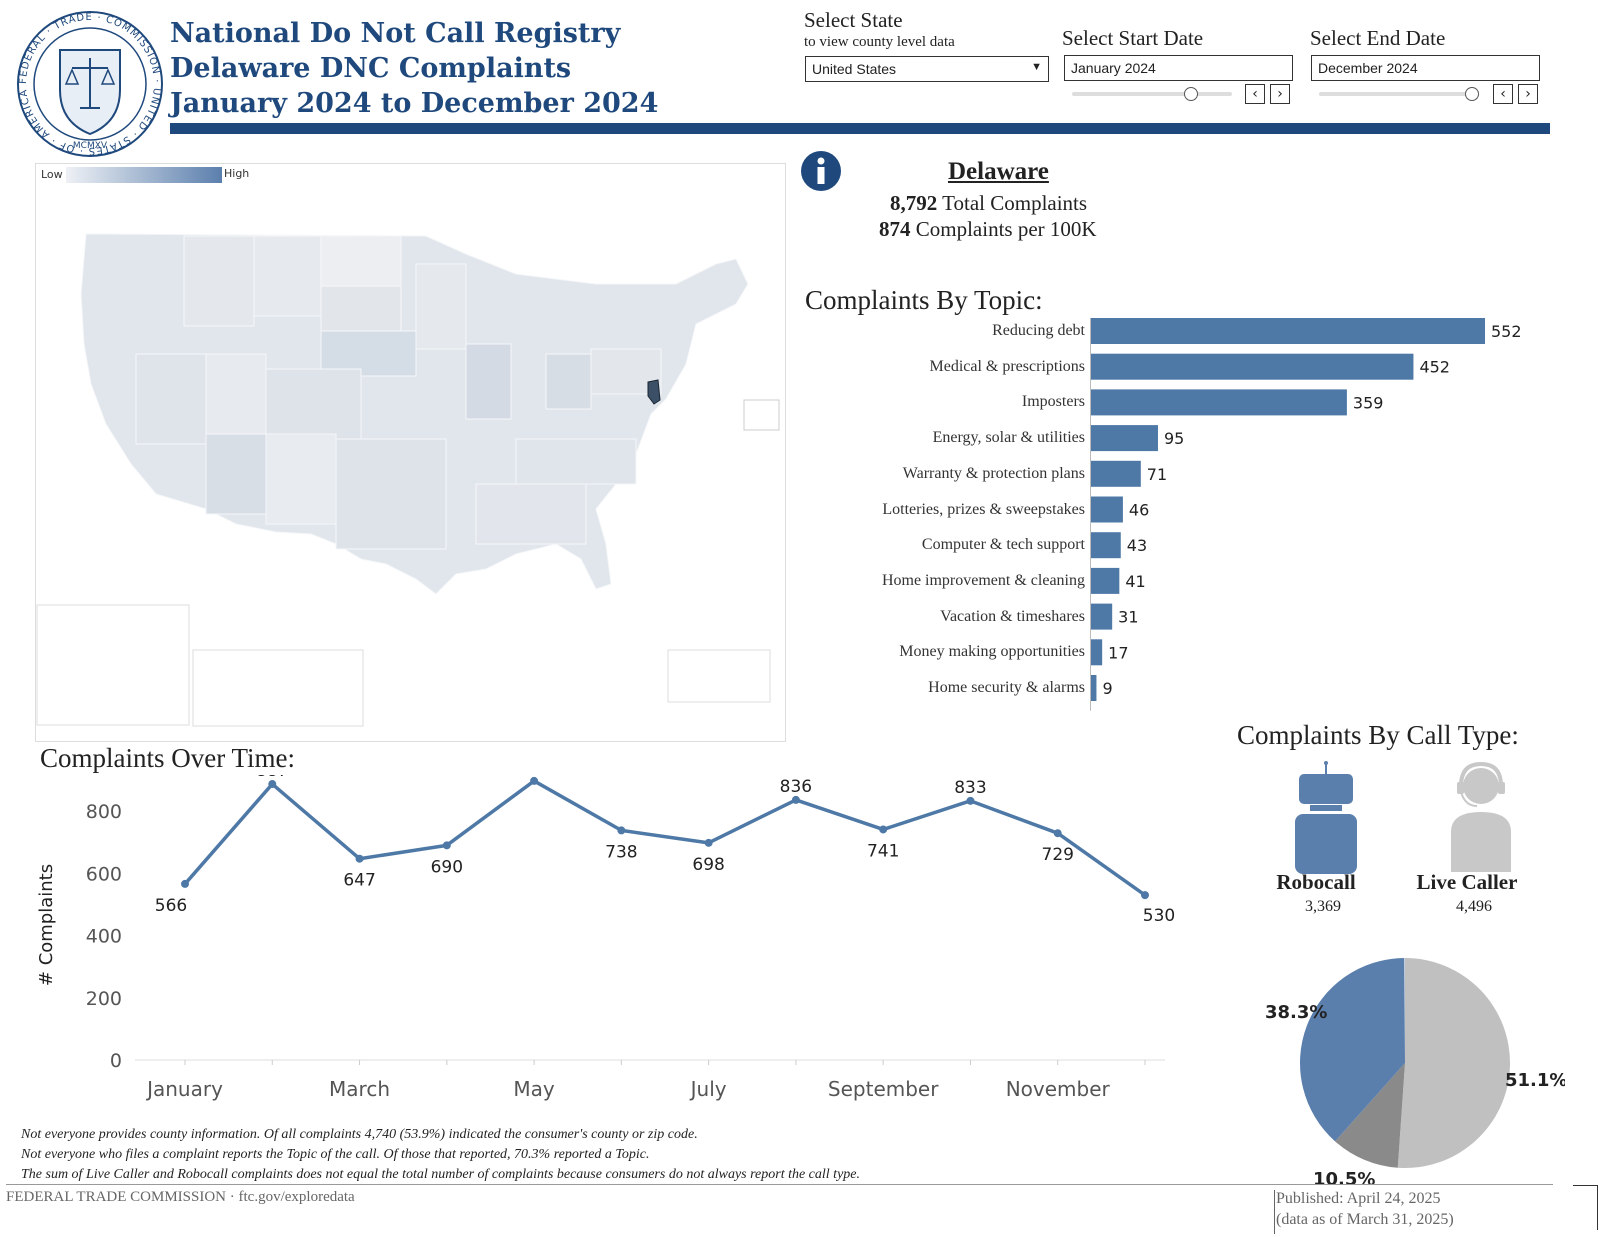  Describe the element at coordinates (1137, 545) in the screenshot. I see `topic-bar-value: 43` at that location.